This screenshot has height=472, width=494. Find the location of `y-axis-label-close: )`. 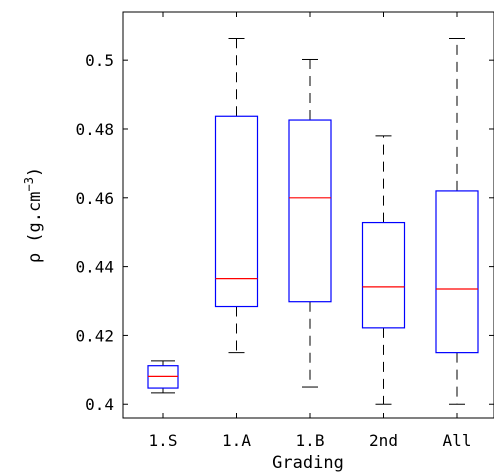

y-axis-label-close: ) is located at coordinates (35, 172).